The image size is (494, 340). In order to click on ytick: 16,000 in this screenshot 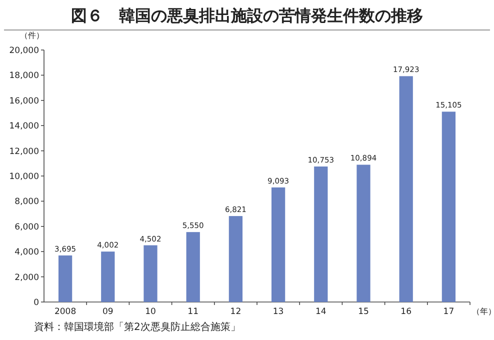, I will do `click(24, 101)`.